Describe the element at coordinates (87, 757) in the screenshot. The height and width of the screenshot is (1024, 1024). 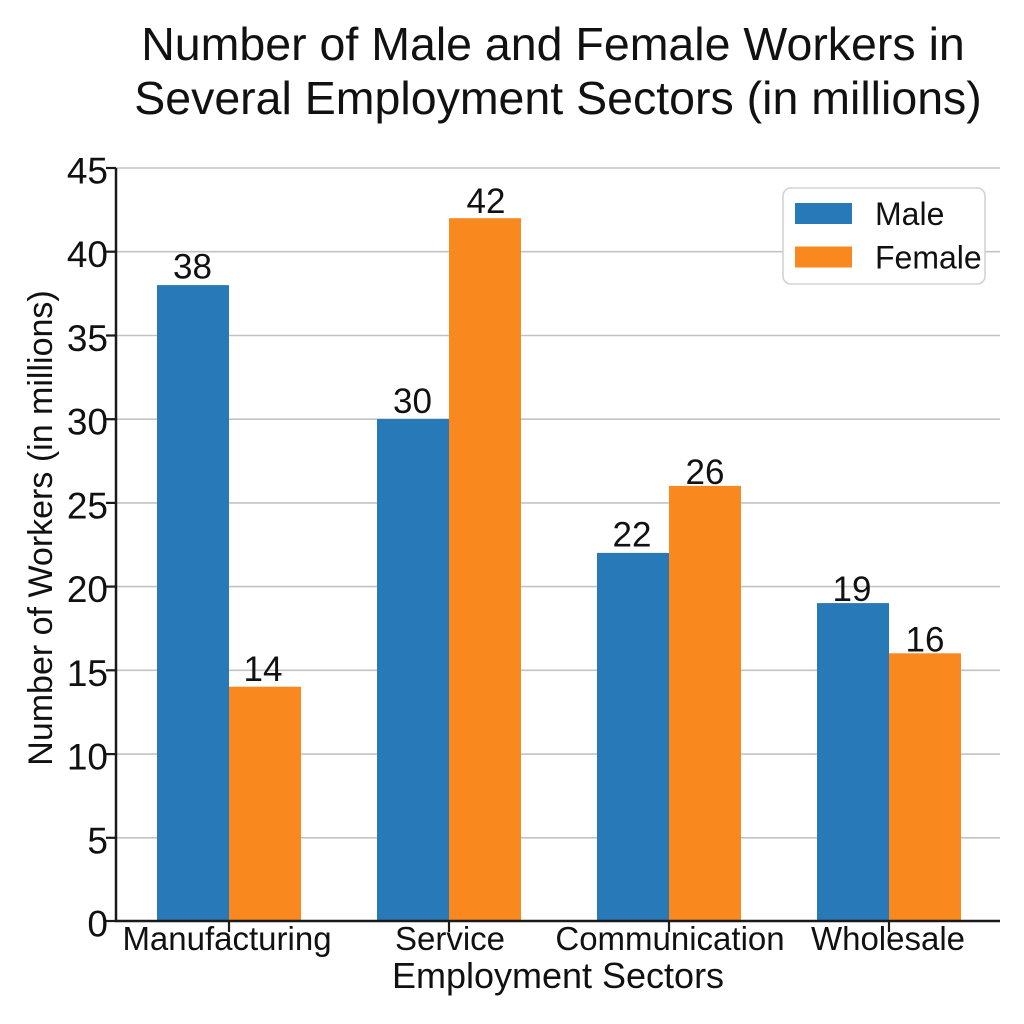
I see `svg-text: 10` at that location.